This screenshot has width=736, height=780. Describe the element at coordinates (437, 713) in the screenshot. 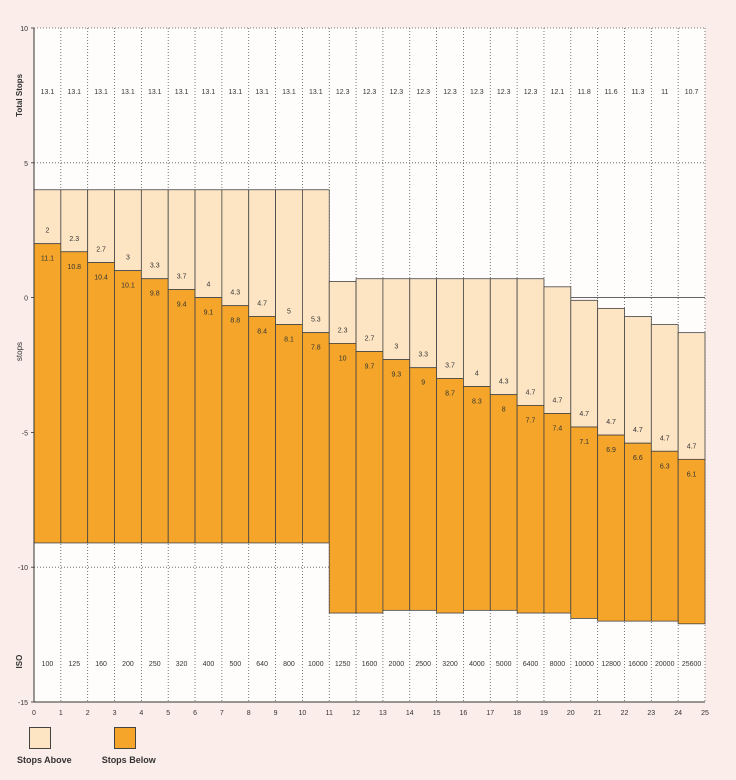

I see `x-tick-label: 15` at that location.